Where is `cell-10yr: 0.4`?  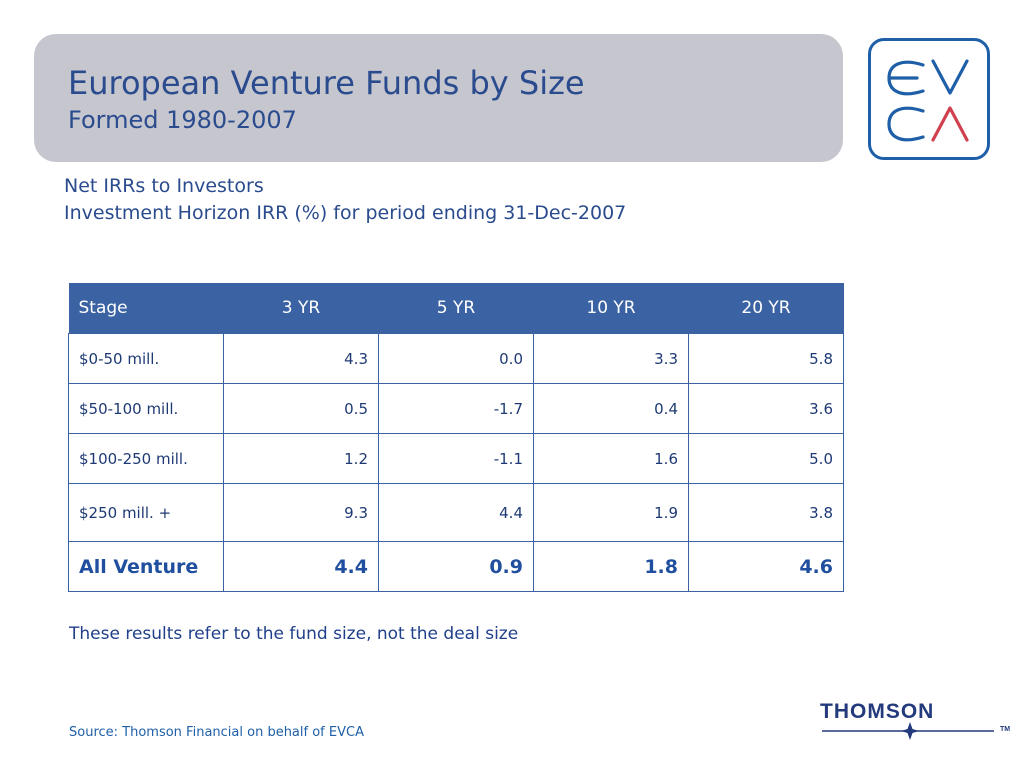 cell-10yr: 0.4 is located at coordinates (611, 408).